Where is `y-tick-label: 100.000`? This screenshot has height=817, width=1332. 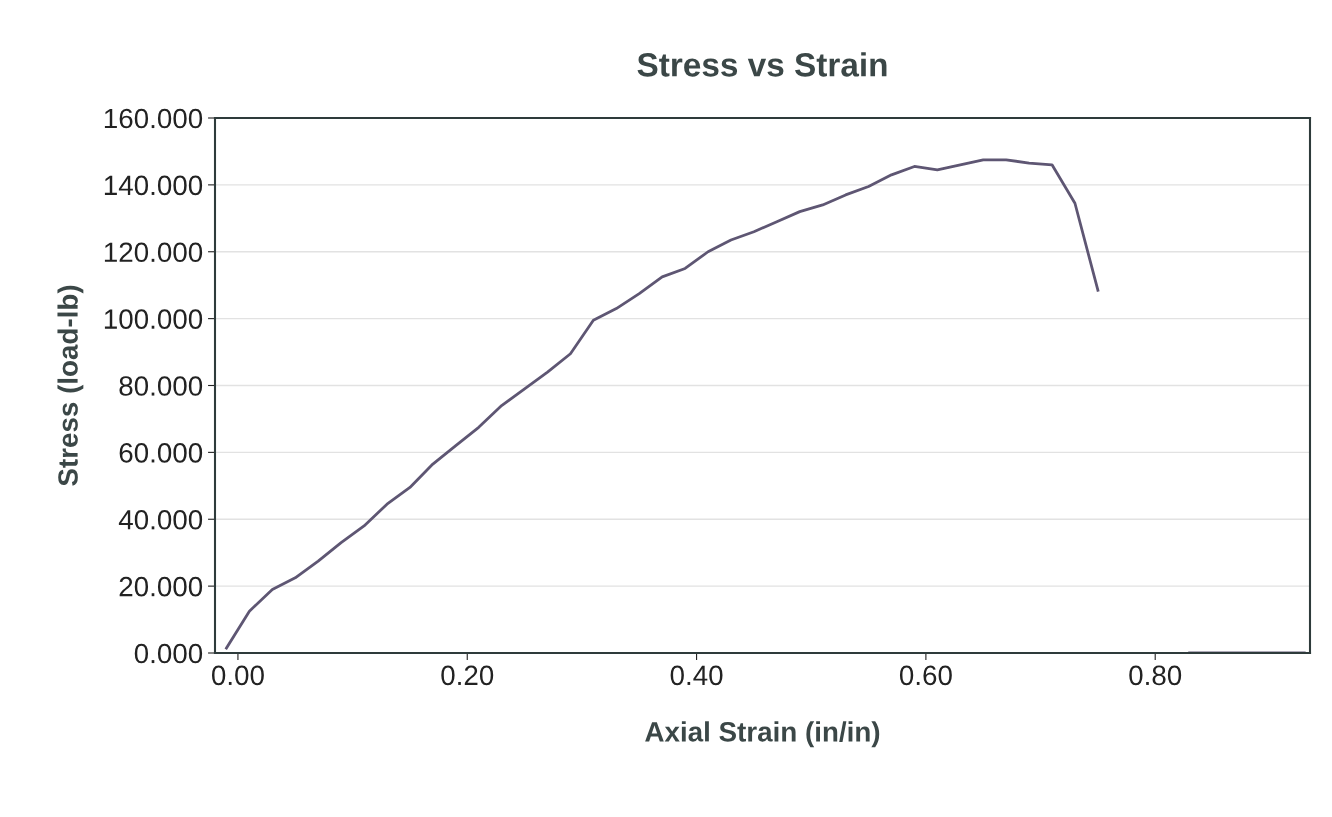
y-tick-label: 100.000 is located at coordinates (153, 319).